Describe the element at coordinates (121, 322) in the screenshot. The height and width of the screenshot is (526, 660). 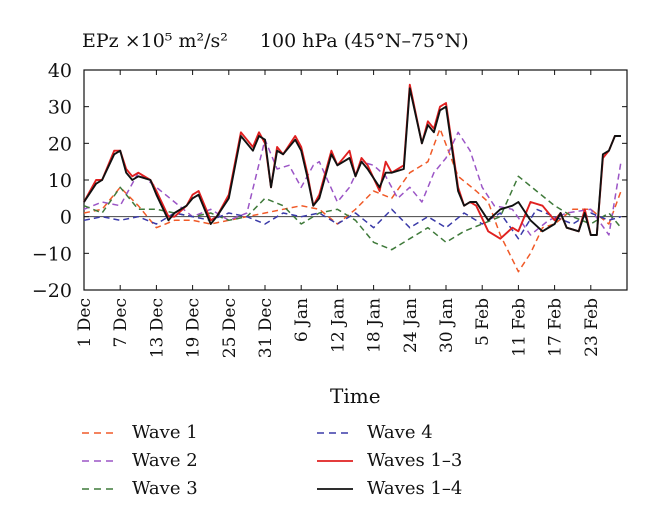
I see `x-tick-label: 7 Dec` at that location.